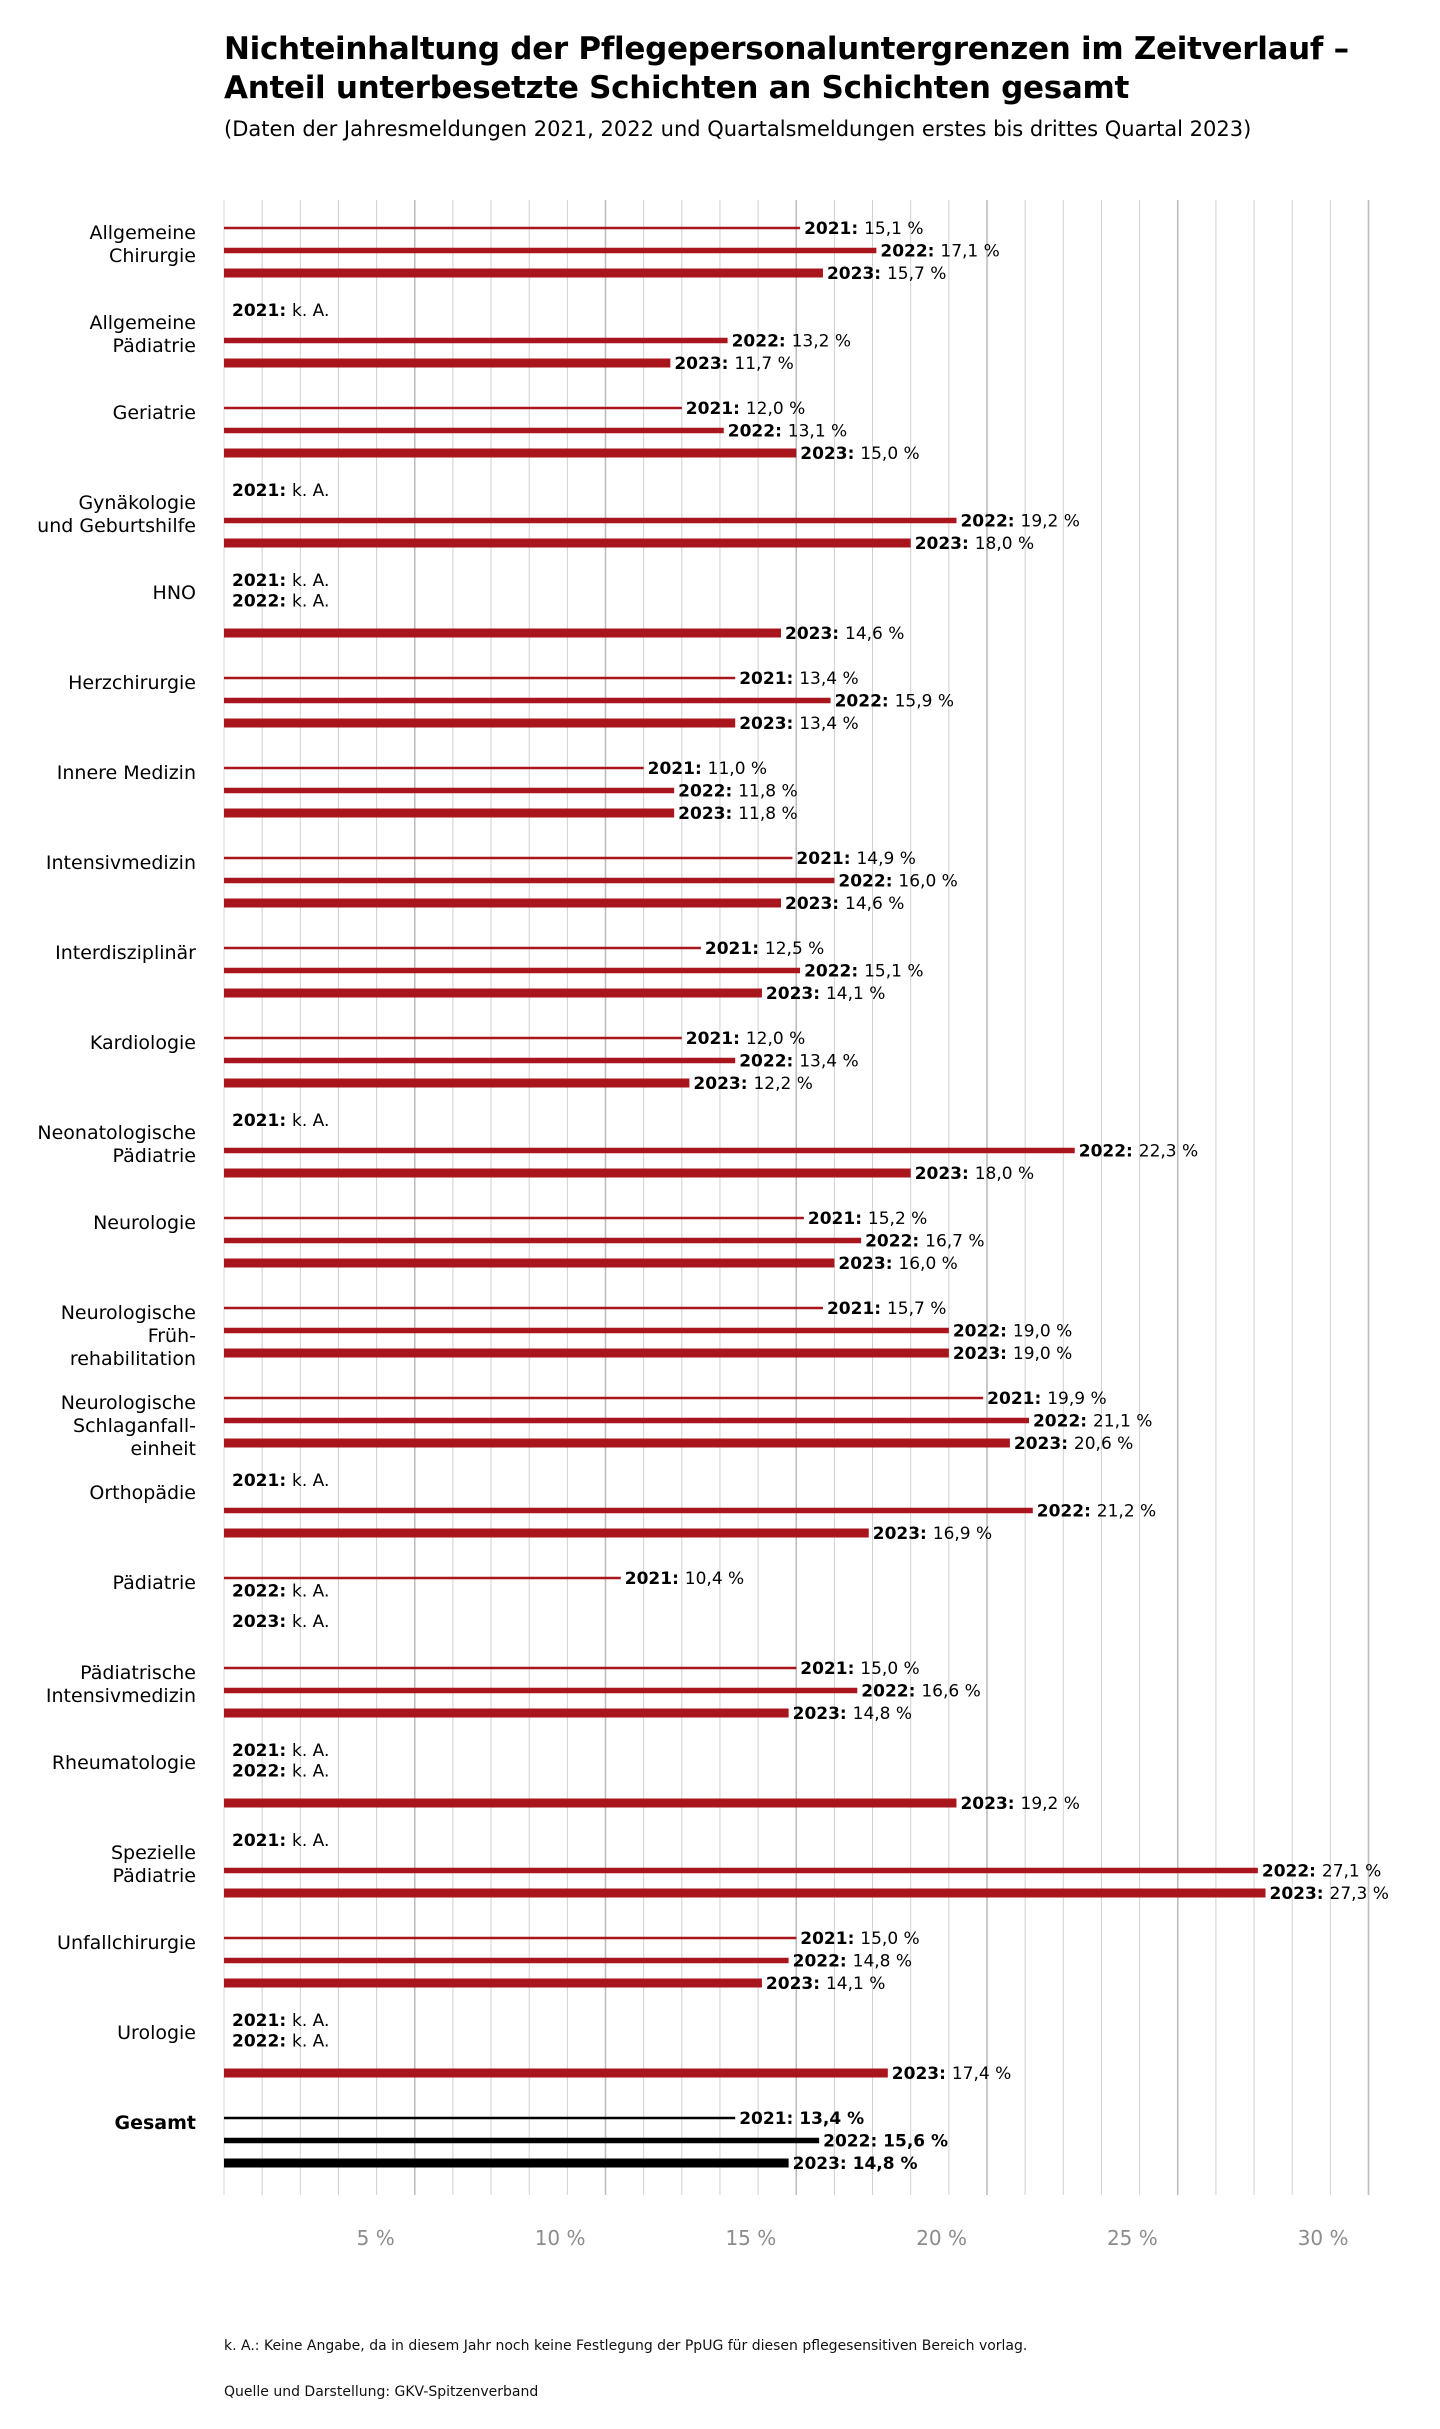 The width and height of the screenshot is (1440, 2429). Describe the element at coordinates (1323, 2238) in the screenshot. I see `x-tick-label: 30 %` at that location.